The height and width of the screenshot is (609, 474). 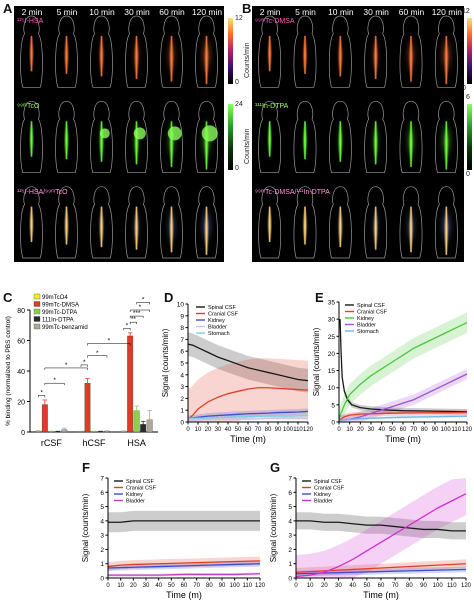 What do you see at coordinates (292, 192) in the screenshot?
I see `b-row-label: ⁹⁹ᵐTc-DMSA/¹¹¹In-DTPA` at bounding box center [292, 192].